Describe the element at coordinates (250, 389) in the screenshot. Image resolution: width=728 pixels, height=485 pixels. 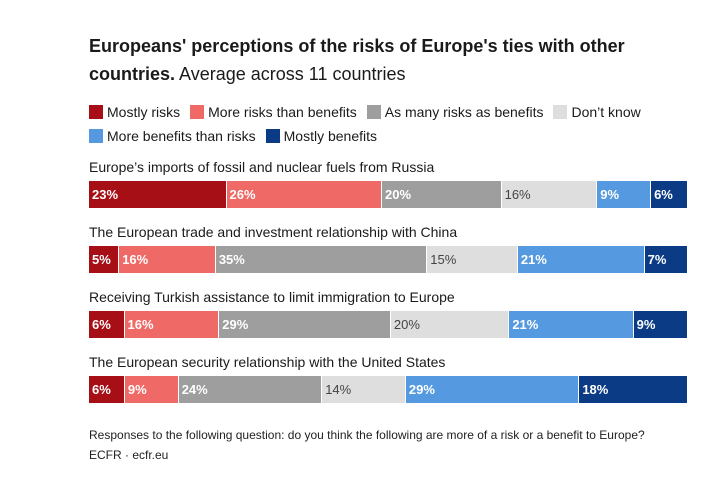
I see `bar-segment: 24%` at that location.